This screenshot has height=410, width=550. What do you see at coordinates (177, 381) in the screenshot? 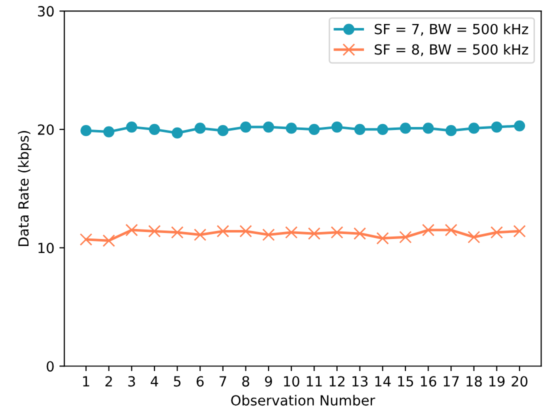
I see `x-tick-label: 5` at bounding box center [177, 381].